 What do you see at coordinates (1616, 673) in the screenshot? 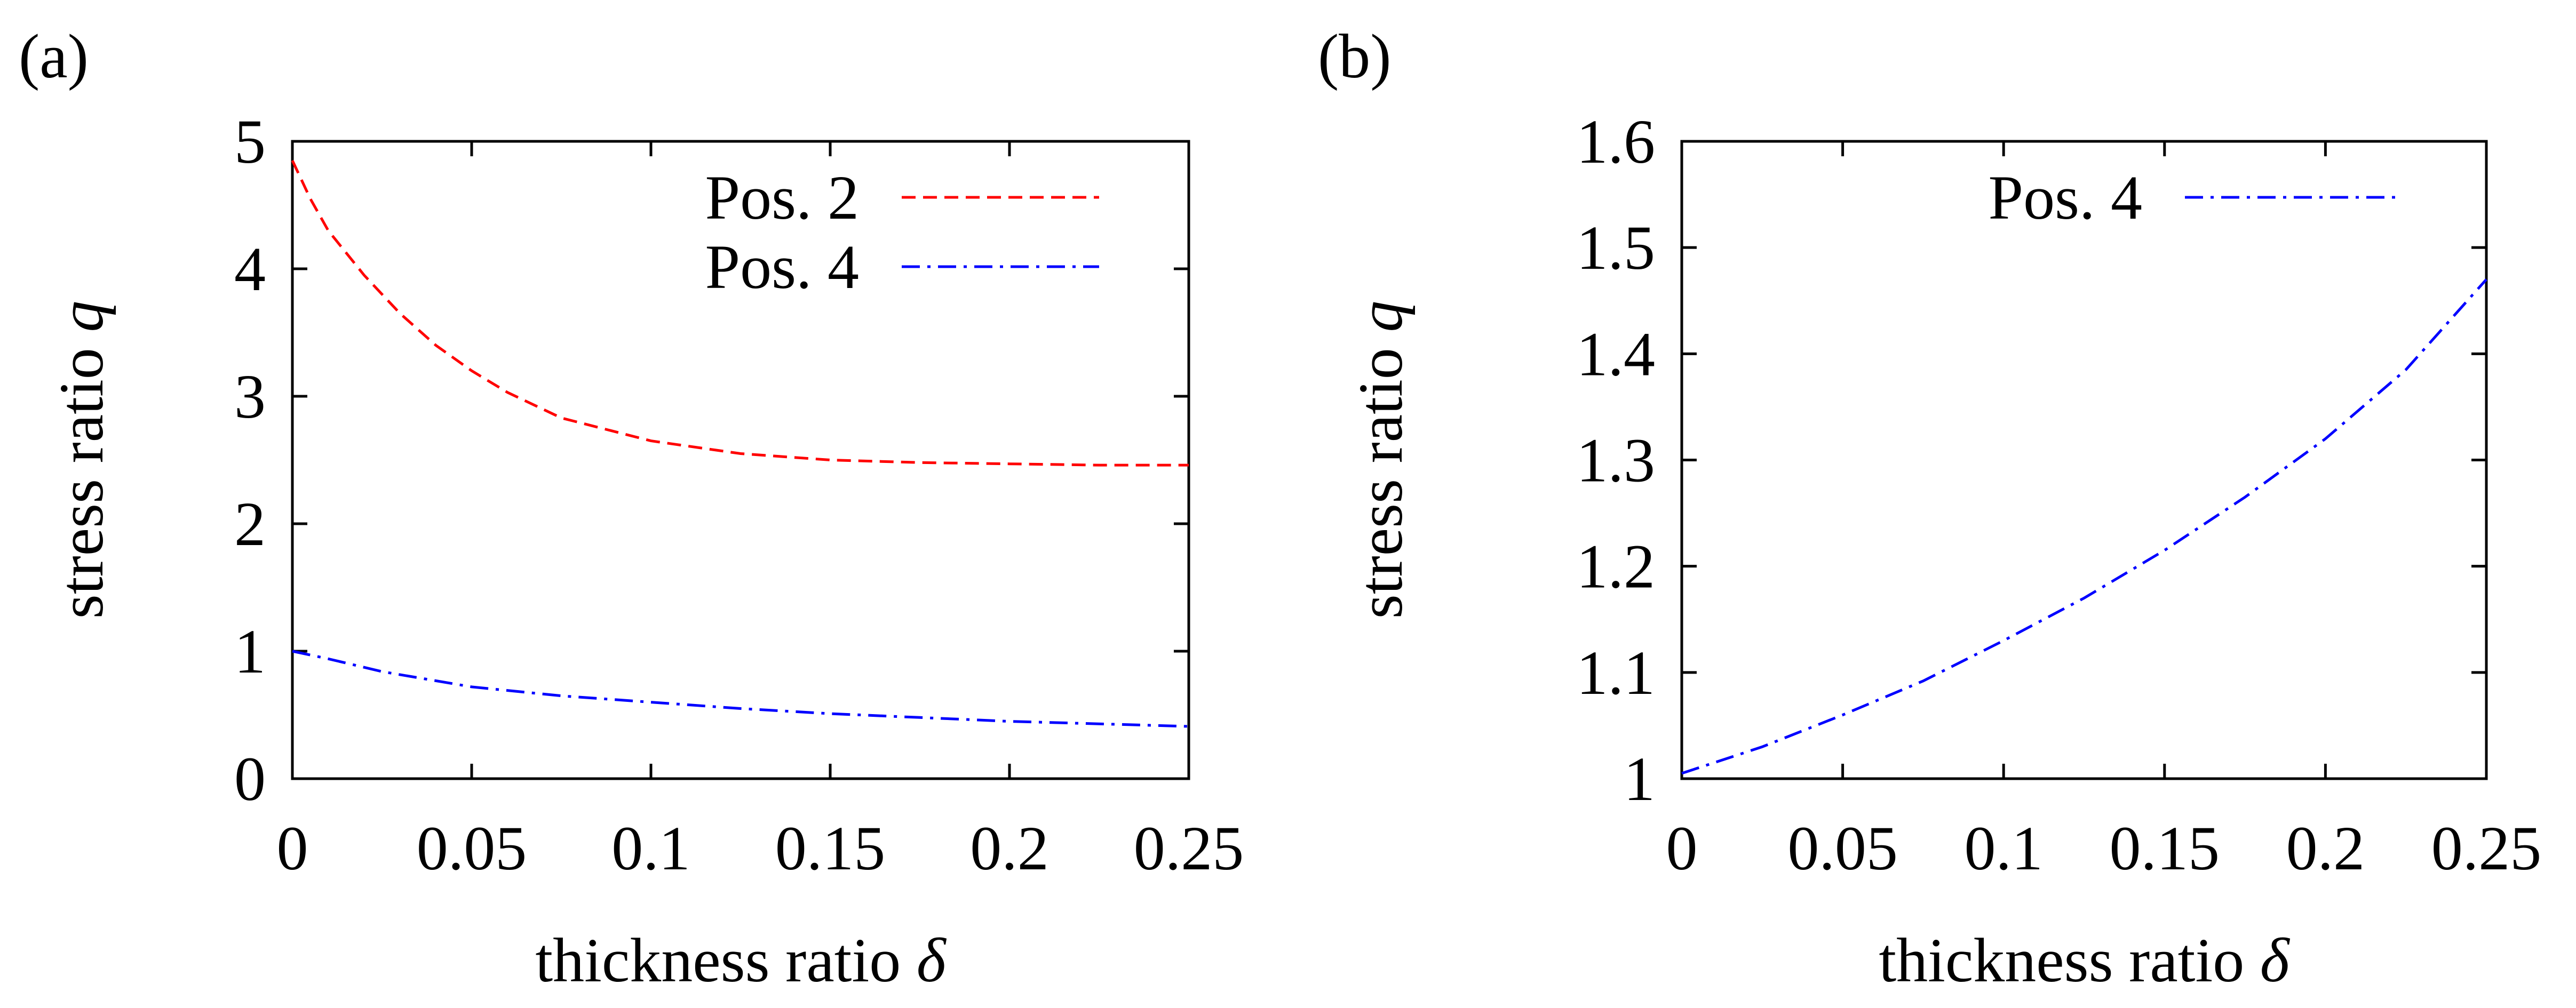
I see `panel-b-ytick-label: 1.1` at bounding box center [1616, 673].